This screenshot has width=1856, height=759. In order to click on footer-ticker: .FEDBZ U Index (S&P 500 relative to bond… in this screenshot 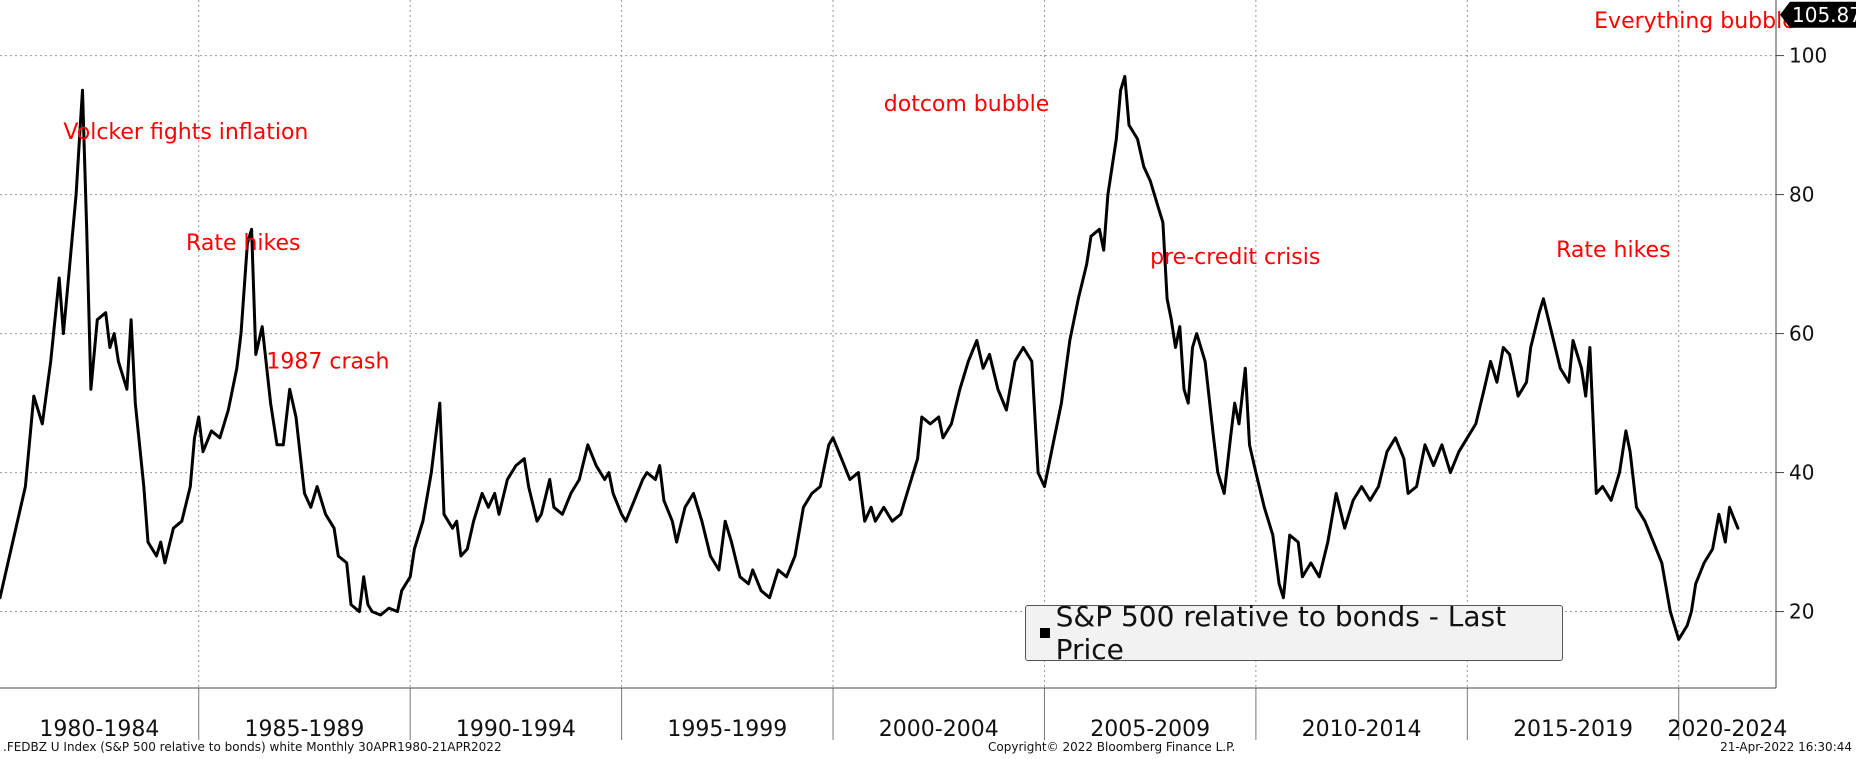, I will do `click(252, 747)`.